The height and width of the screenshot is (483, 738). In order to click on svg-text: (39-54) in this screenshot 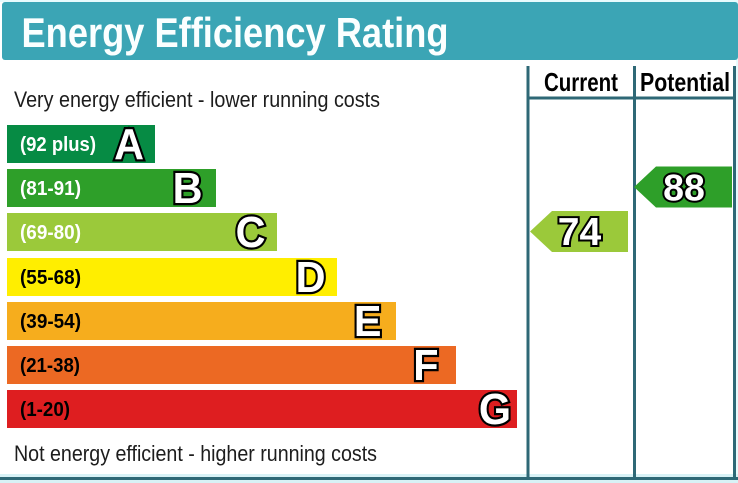, I will do `click(50, 322)`.